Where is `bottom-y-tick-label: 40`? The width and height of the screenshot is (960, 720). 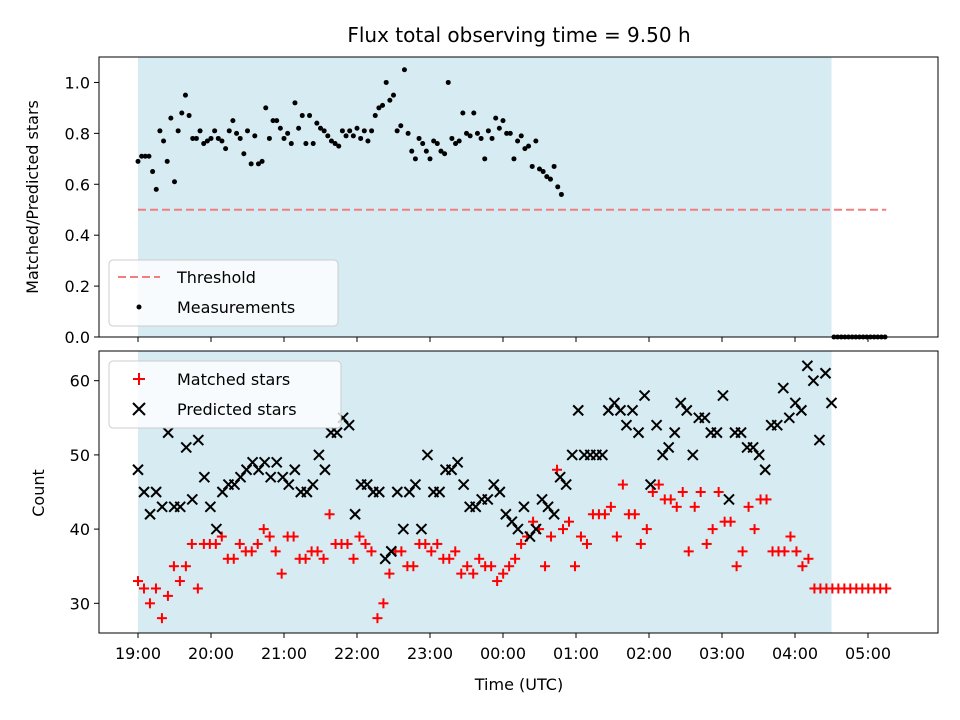
bottom-y-tick-label: 40 is located at coordinates (80, 529).